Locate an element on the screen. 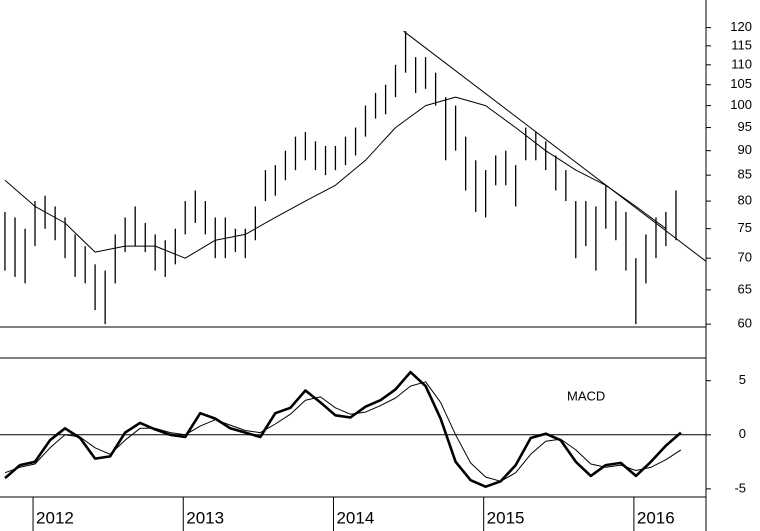  y-tick-label: 65 is located at coordinates (745, 288).